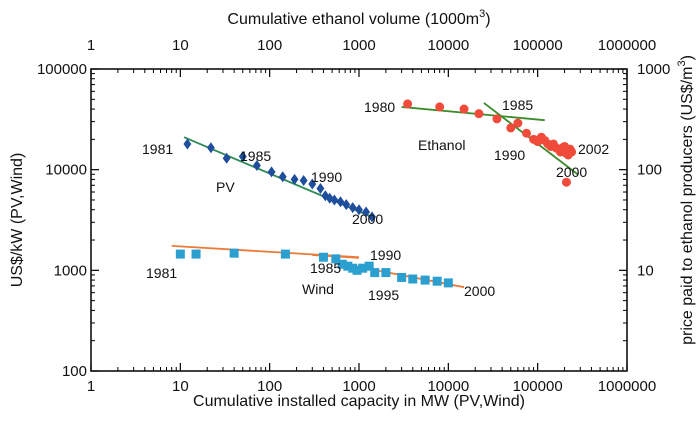 This screenshot has height=426, width=700. Describe the element at coordinates (358, 18) in the screenshot. I see `x-top-axis-title: Cumulative ethanol volume (1000m3)` at that location.